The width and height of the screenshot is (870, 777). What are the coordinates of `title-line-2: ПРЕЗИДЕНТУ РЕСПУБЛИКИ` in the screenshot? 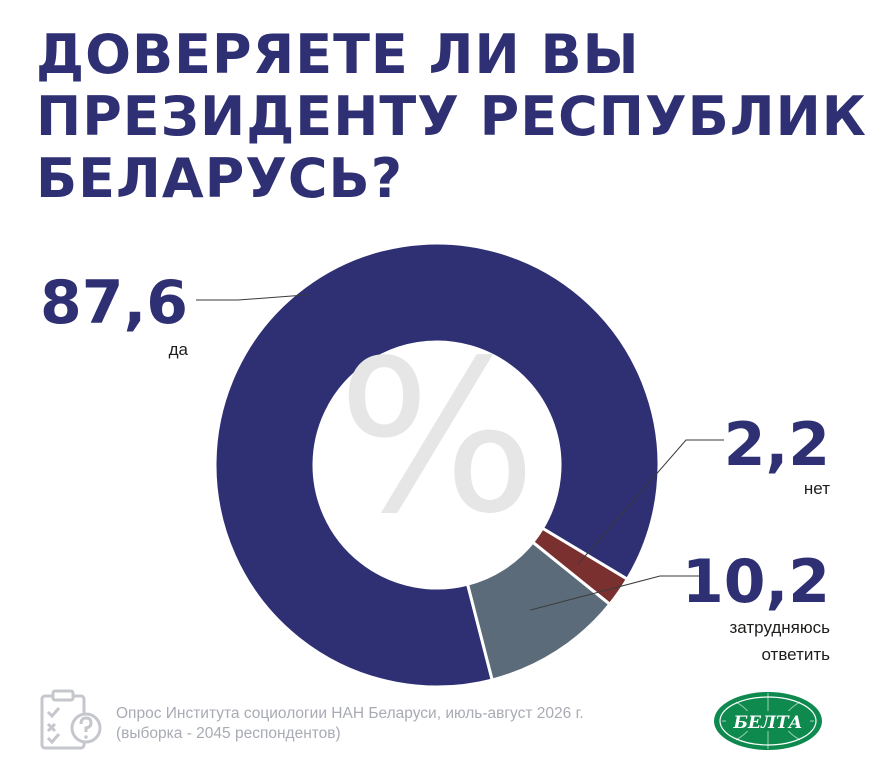 It's located at (453, 116).